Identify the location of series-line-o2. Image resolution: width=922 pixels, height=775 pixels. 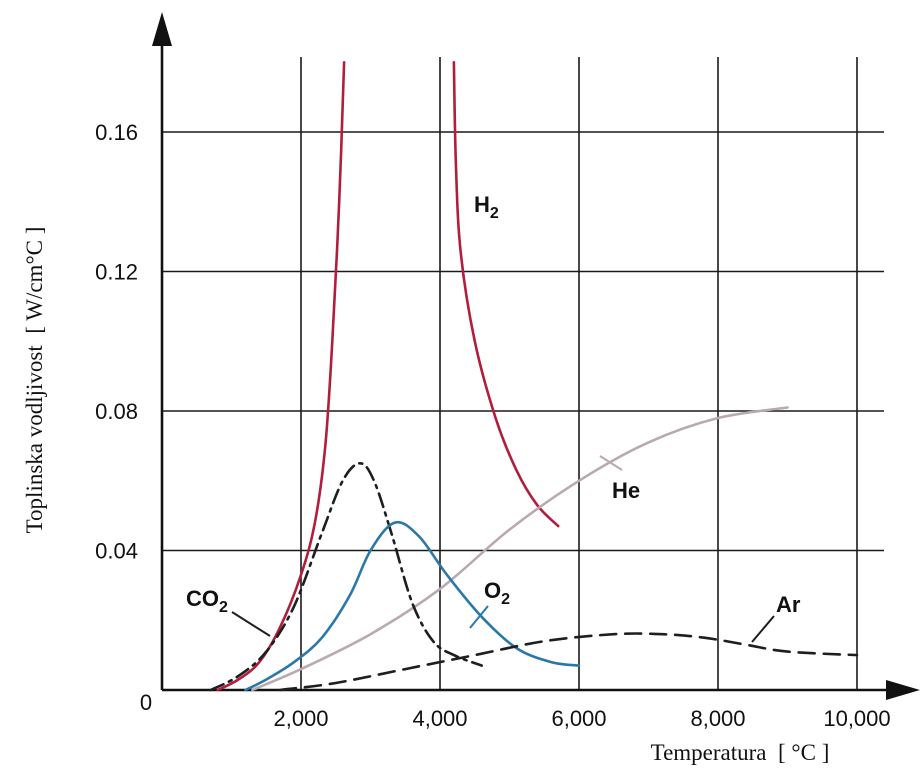
(412, 606).